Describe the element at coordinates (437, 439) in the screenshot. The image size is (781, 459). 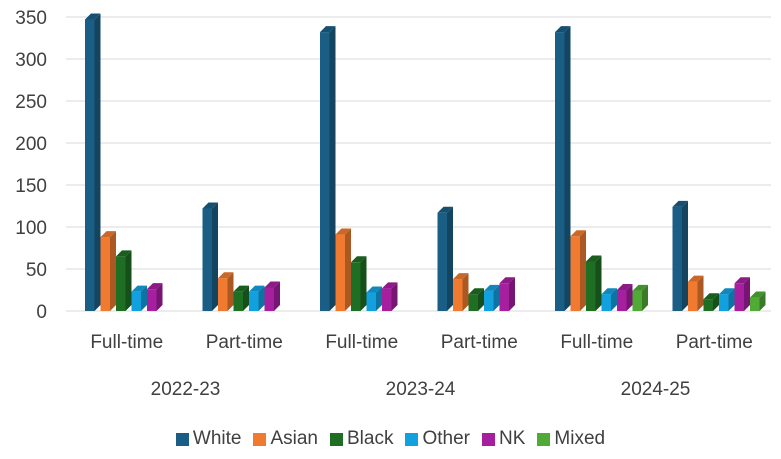
I see `legend-item-other: Other` at that location.